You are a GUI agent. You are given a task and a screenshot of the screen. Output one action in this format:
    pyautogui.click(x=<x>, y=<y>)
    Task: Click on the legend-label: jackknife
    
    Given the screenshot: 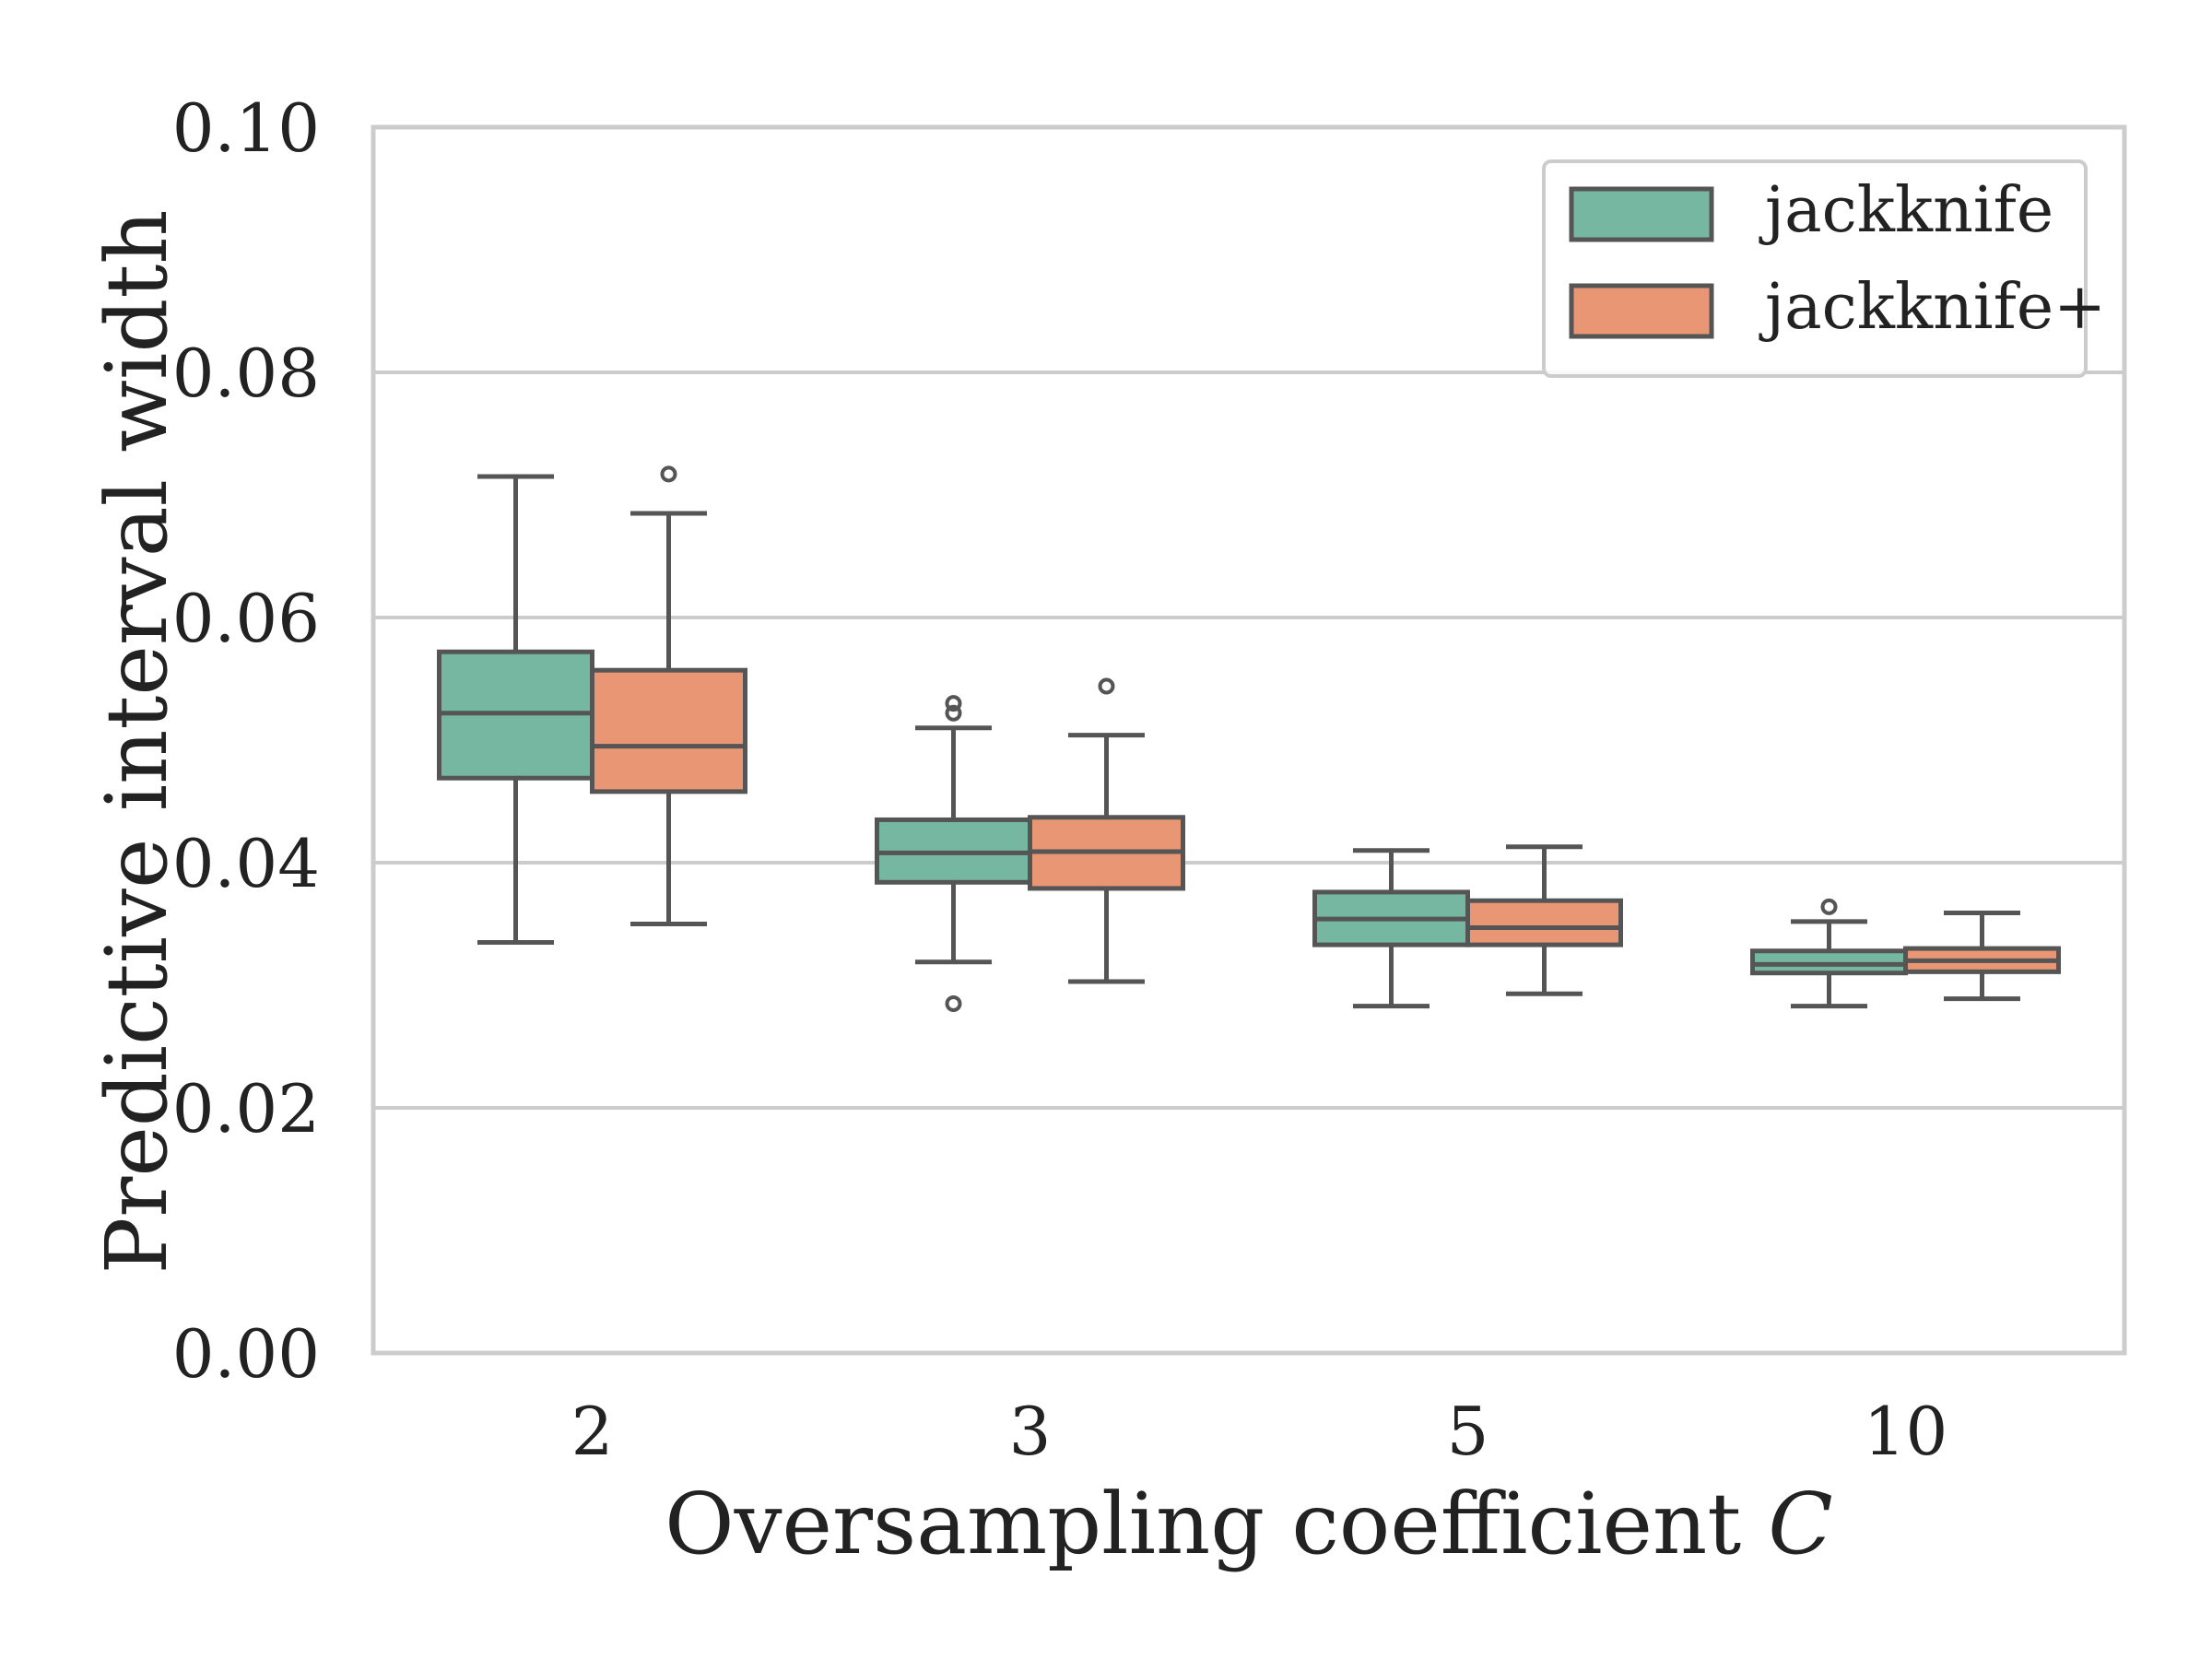 What is the action you would take?
    pyautogui.click(x=1906, y=210)
    